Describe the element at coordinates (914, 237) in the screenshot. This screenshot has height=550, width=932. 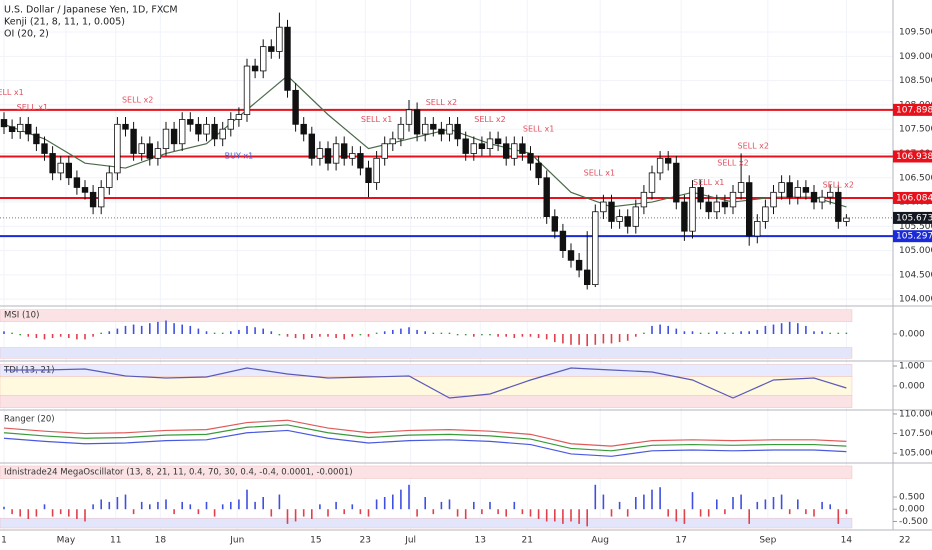
I see `level-label: 105.297` at that location.